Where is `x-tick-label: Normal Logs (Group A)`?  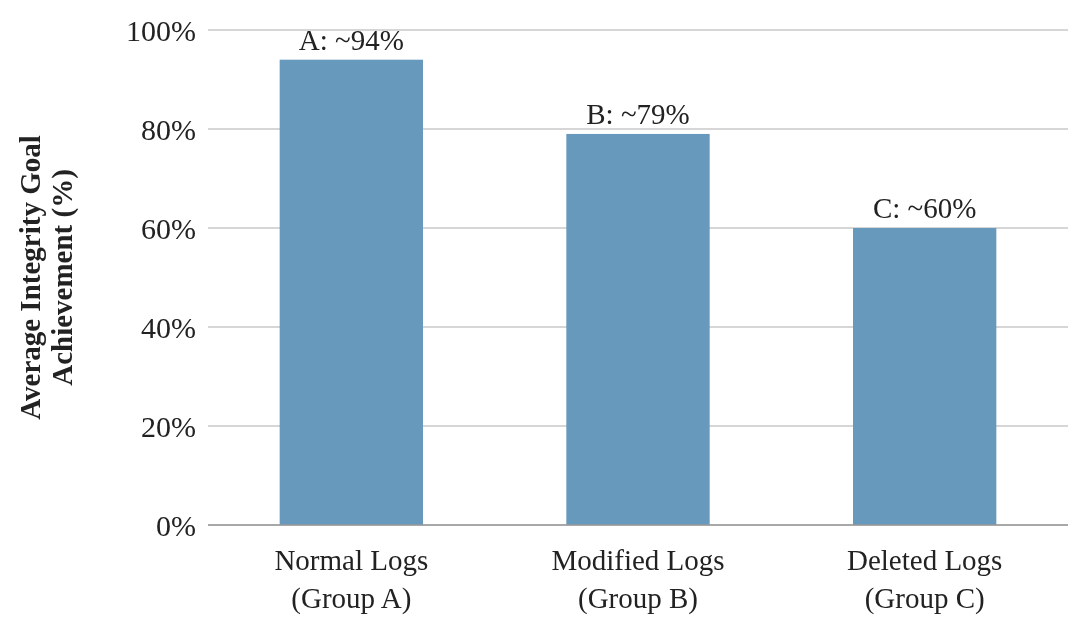 x-tick-label: Normal Logs (Group A) is located at coordinates (351, 579).